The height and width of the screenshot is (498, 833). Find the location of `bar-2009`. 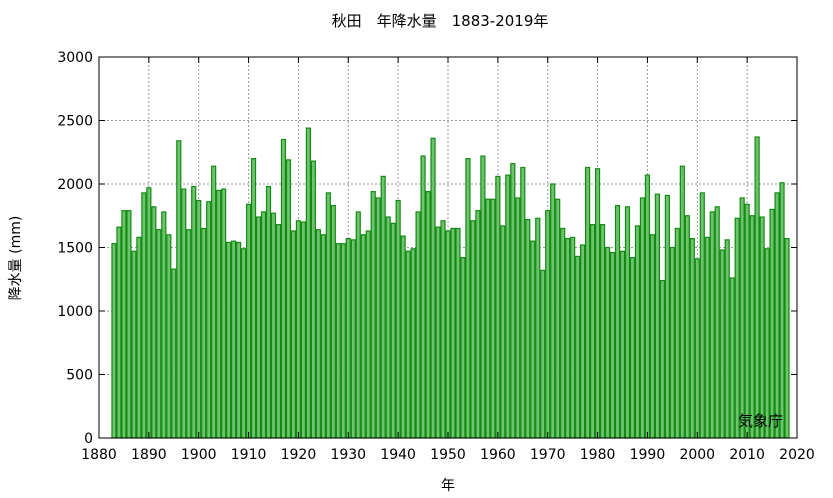

bar-2009 is located at coordinates (742, 318).